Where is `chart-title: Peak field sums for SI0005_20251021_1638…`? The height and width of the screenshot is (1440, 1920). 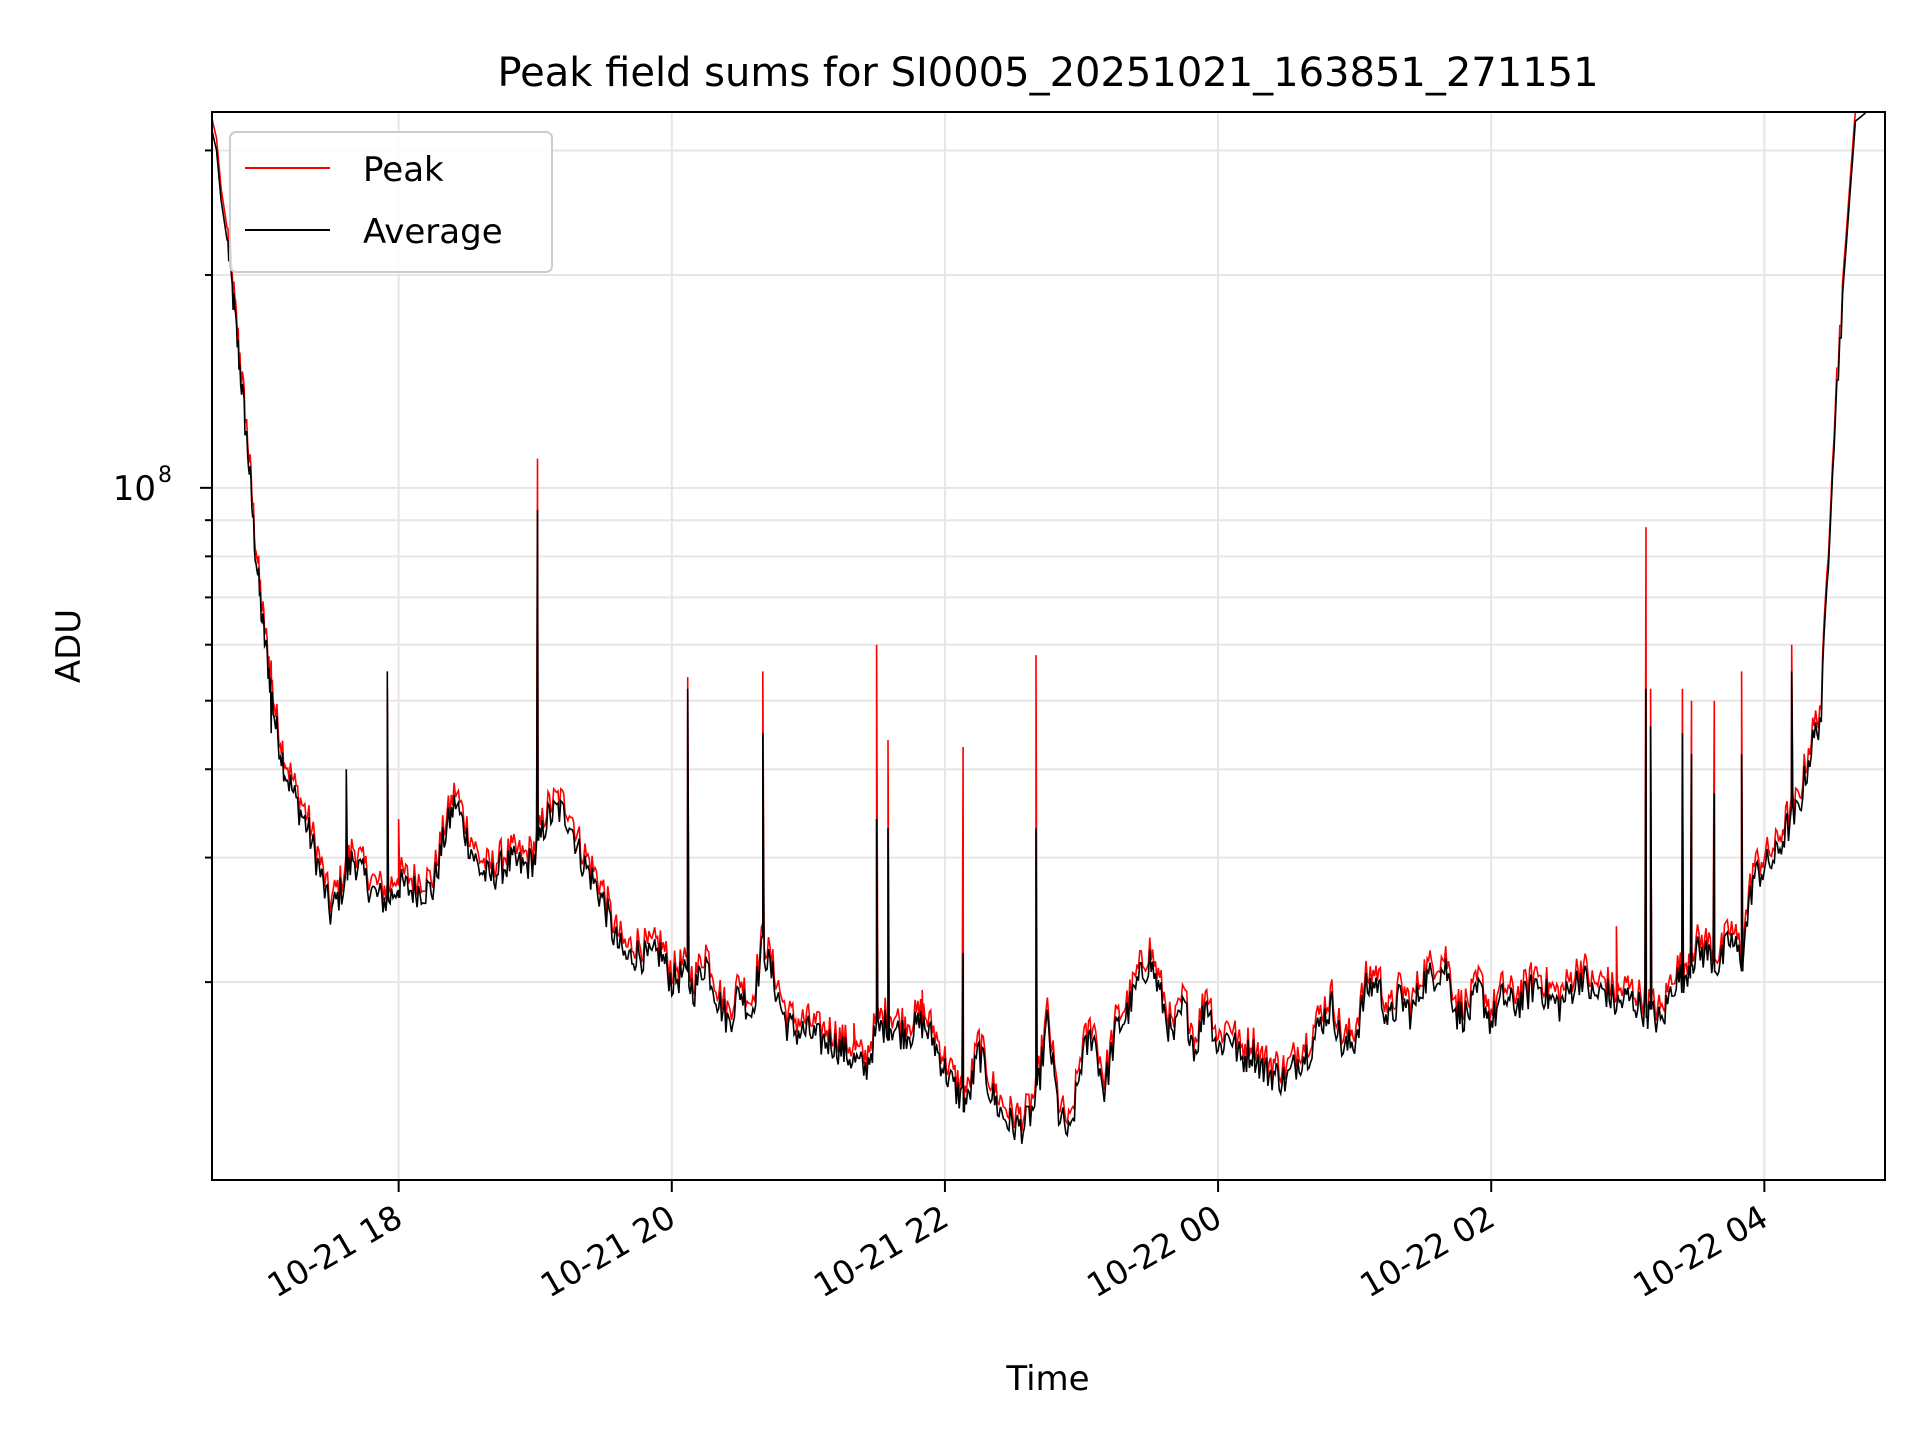 chart-title: Peak field sums for SI0005_20251021_1638… is located at coordinates (1047, 73).